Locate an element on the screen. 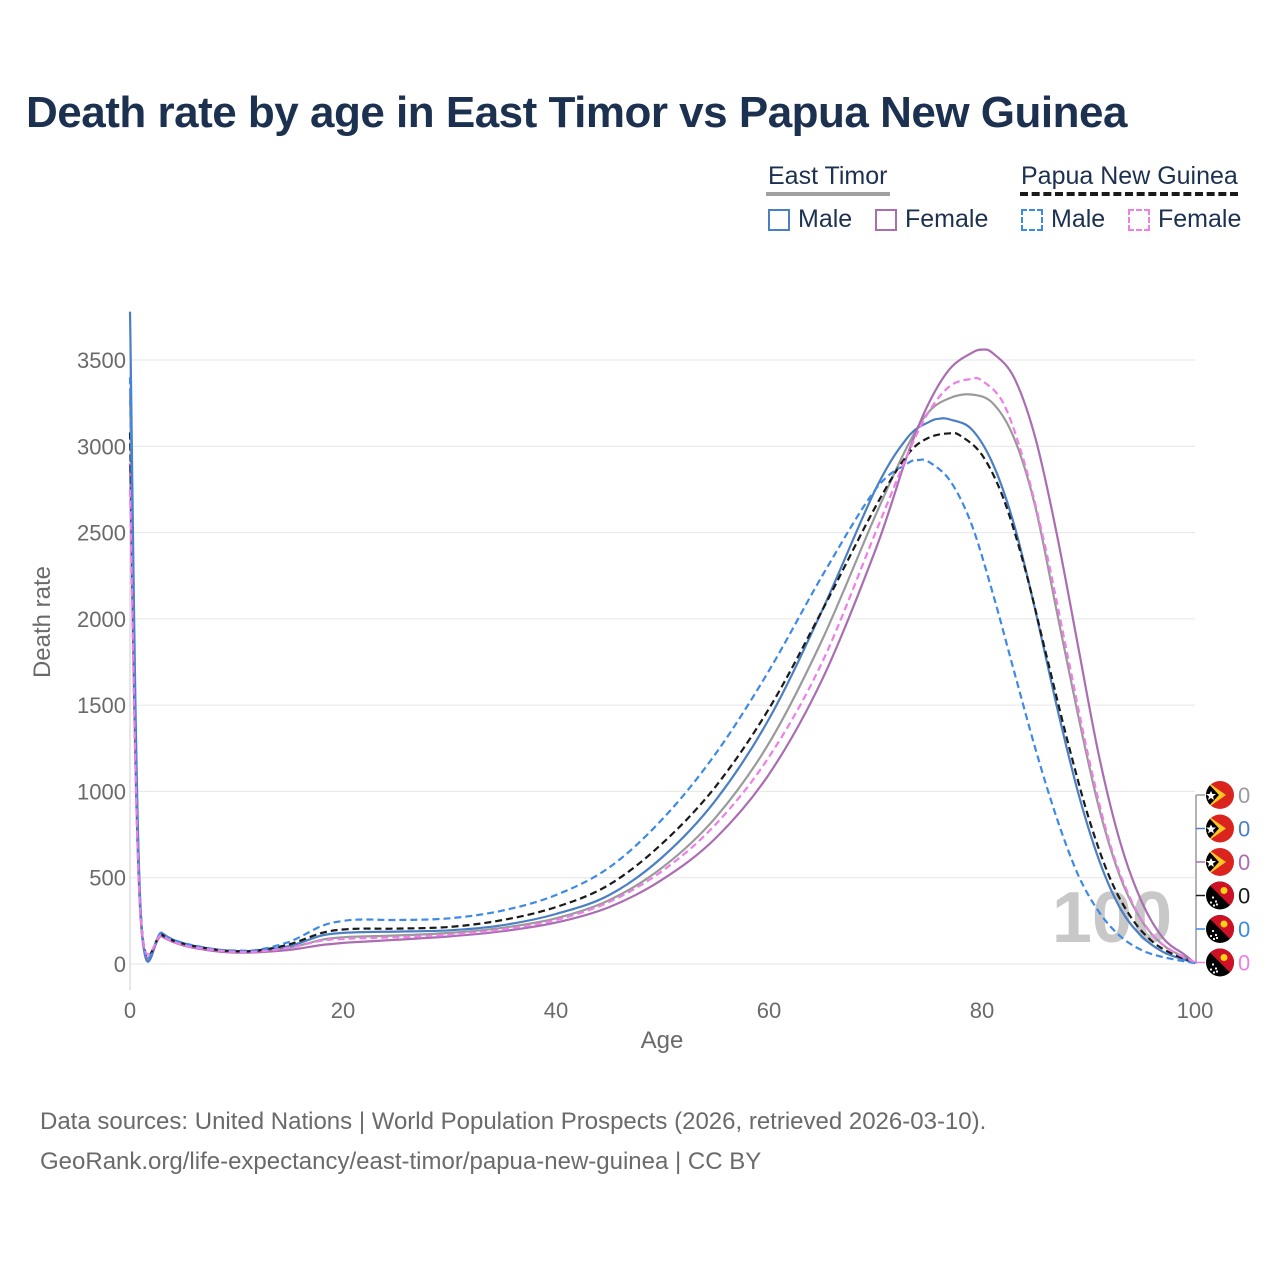 The width and height of the screenshot is (1280, 1280). x-tick-label: 40 is located at coordinates (556, 1010).